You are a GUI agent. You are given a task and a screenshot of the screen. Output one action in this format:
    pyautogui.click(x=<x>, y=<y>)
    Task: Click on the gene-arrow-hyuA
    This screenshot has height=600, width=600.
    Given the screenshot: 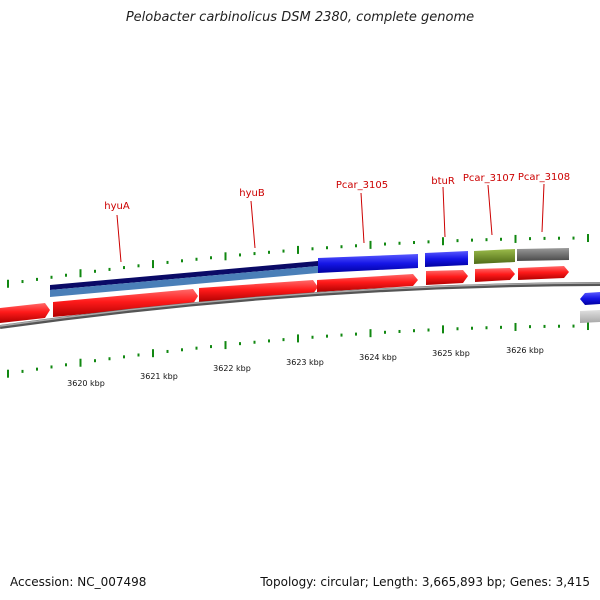 What is the action you would take?
    pyautogui.click(x=125, y=303)
    